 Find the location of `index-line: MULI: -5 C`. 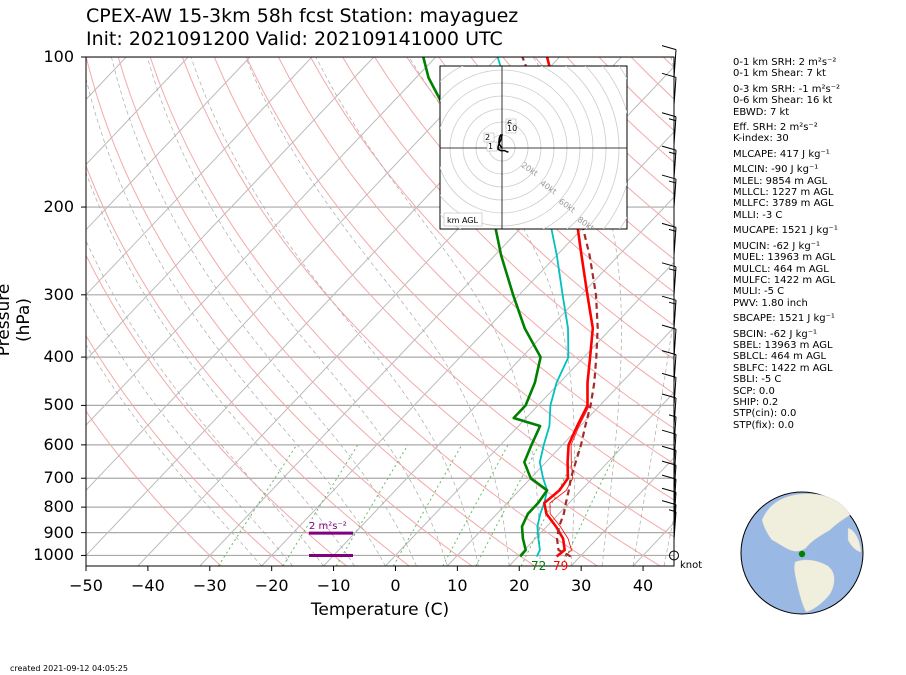

index-line: MULI: -5 C is located at coordinates (759, 292).